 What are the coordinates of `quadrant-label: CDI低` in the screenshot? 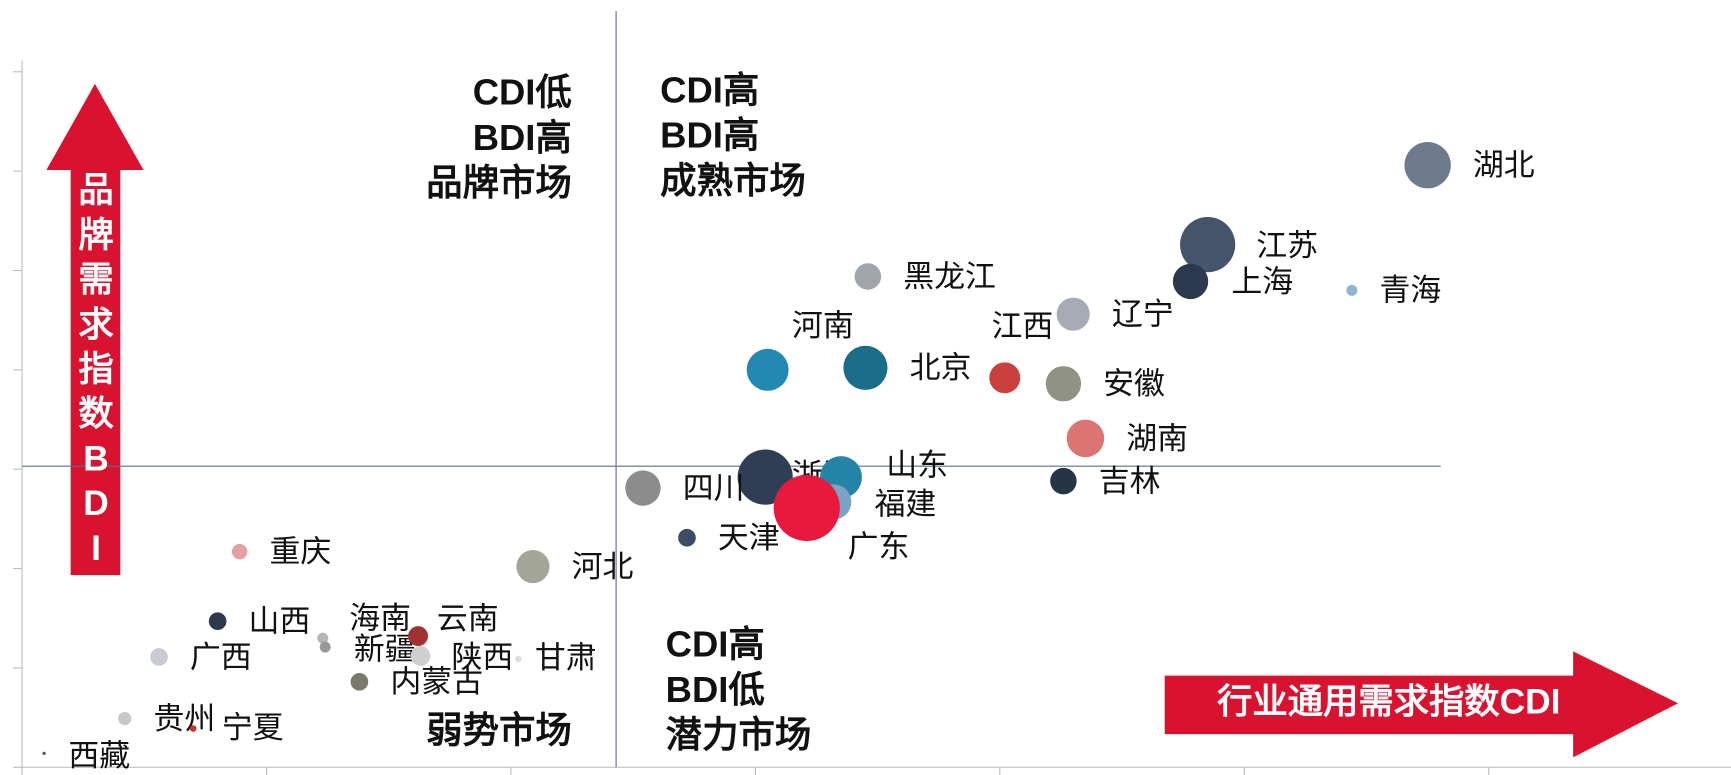 It's located at (522, 92).